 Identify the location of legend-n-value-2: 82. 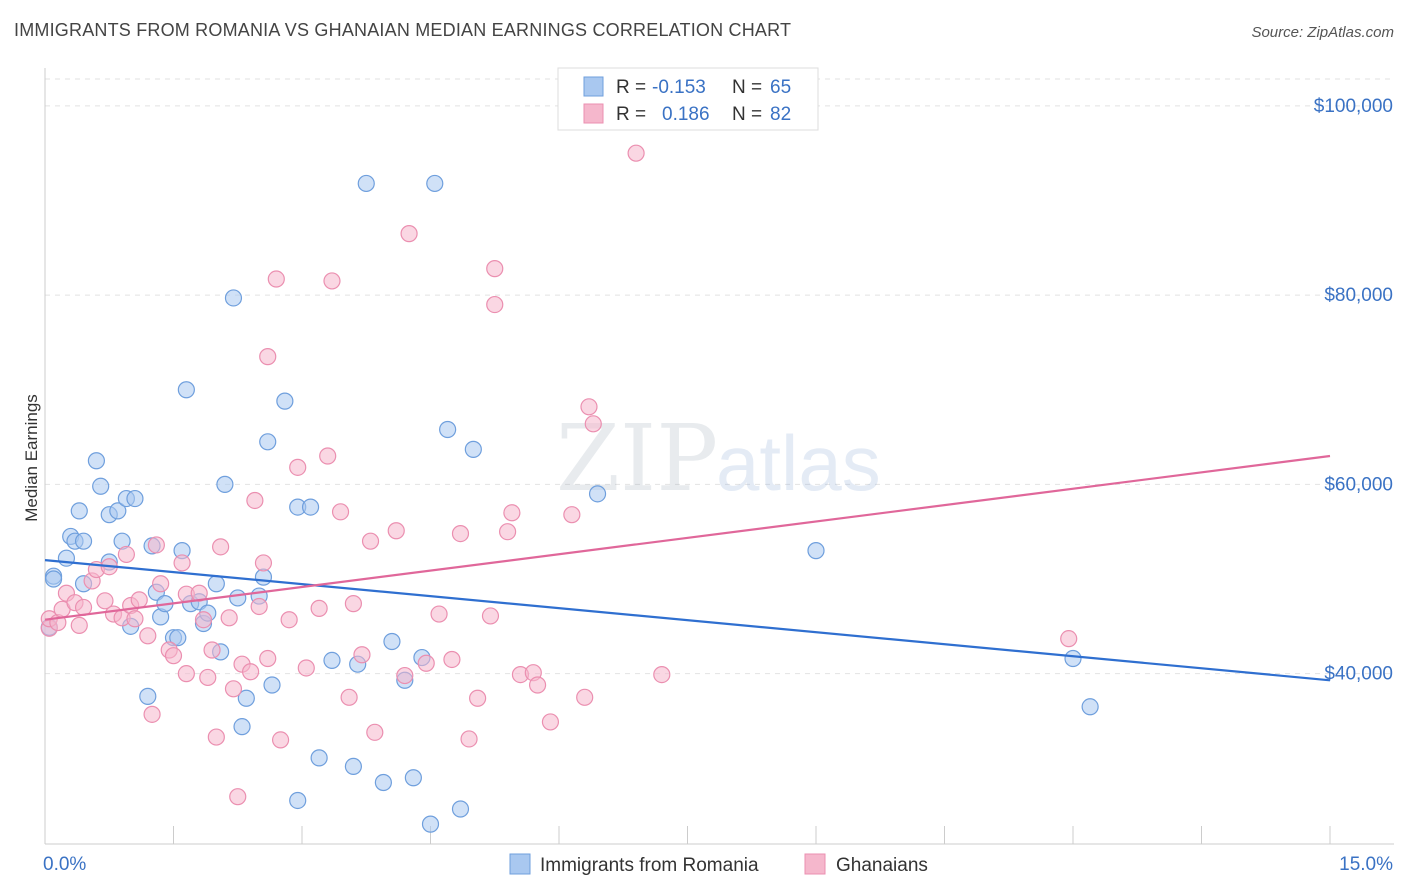
(780, 114).